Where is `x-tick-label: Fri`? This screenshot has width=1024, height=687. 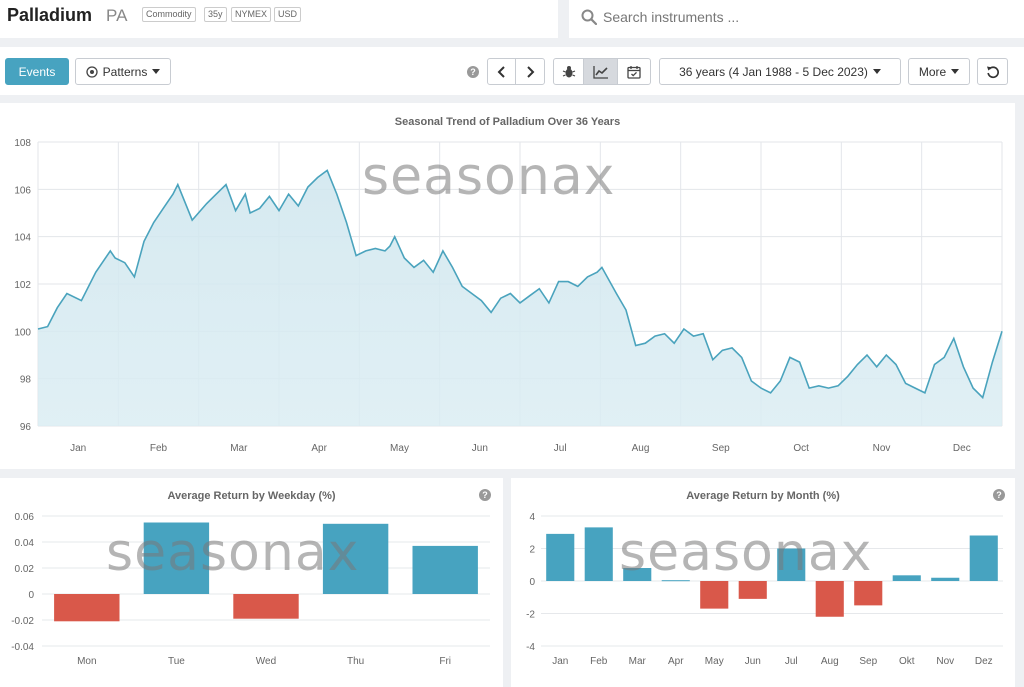
x-tick-label: Fri is located at coordinates (445, 661).